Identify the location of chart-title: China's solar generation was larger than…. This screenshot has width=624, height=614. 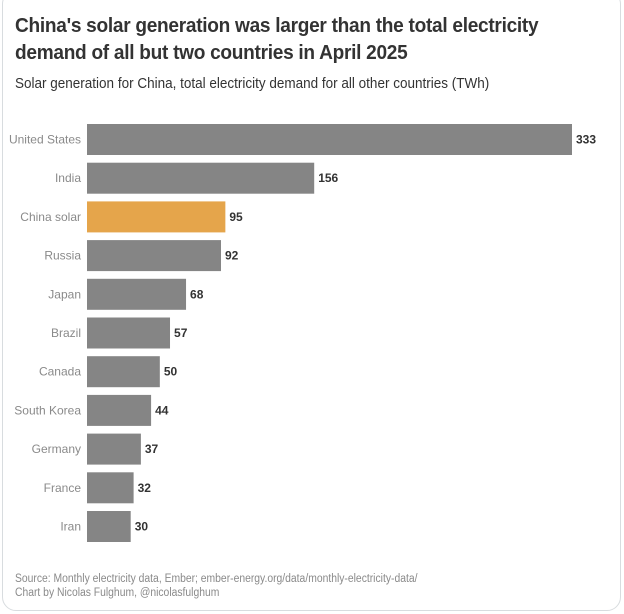
(277, 39).